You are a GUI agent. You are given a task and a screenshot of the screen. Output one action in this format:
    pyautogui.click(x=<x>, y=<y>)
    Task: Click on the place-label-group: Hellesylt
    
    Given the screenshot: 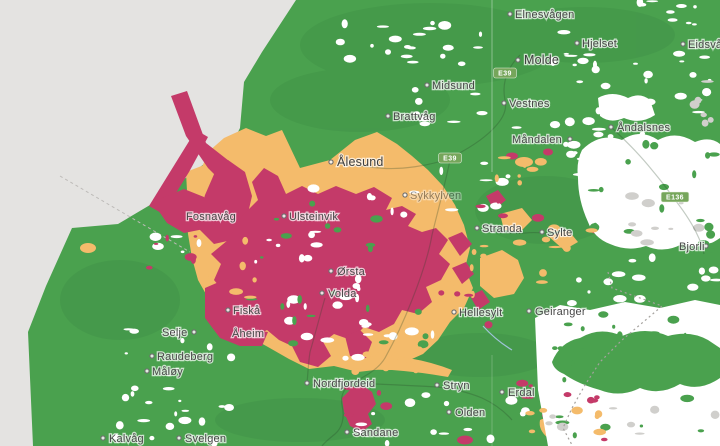 What is the action you would take?
    pyautogui.click(x=477, y=313)
    